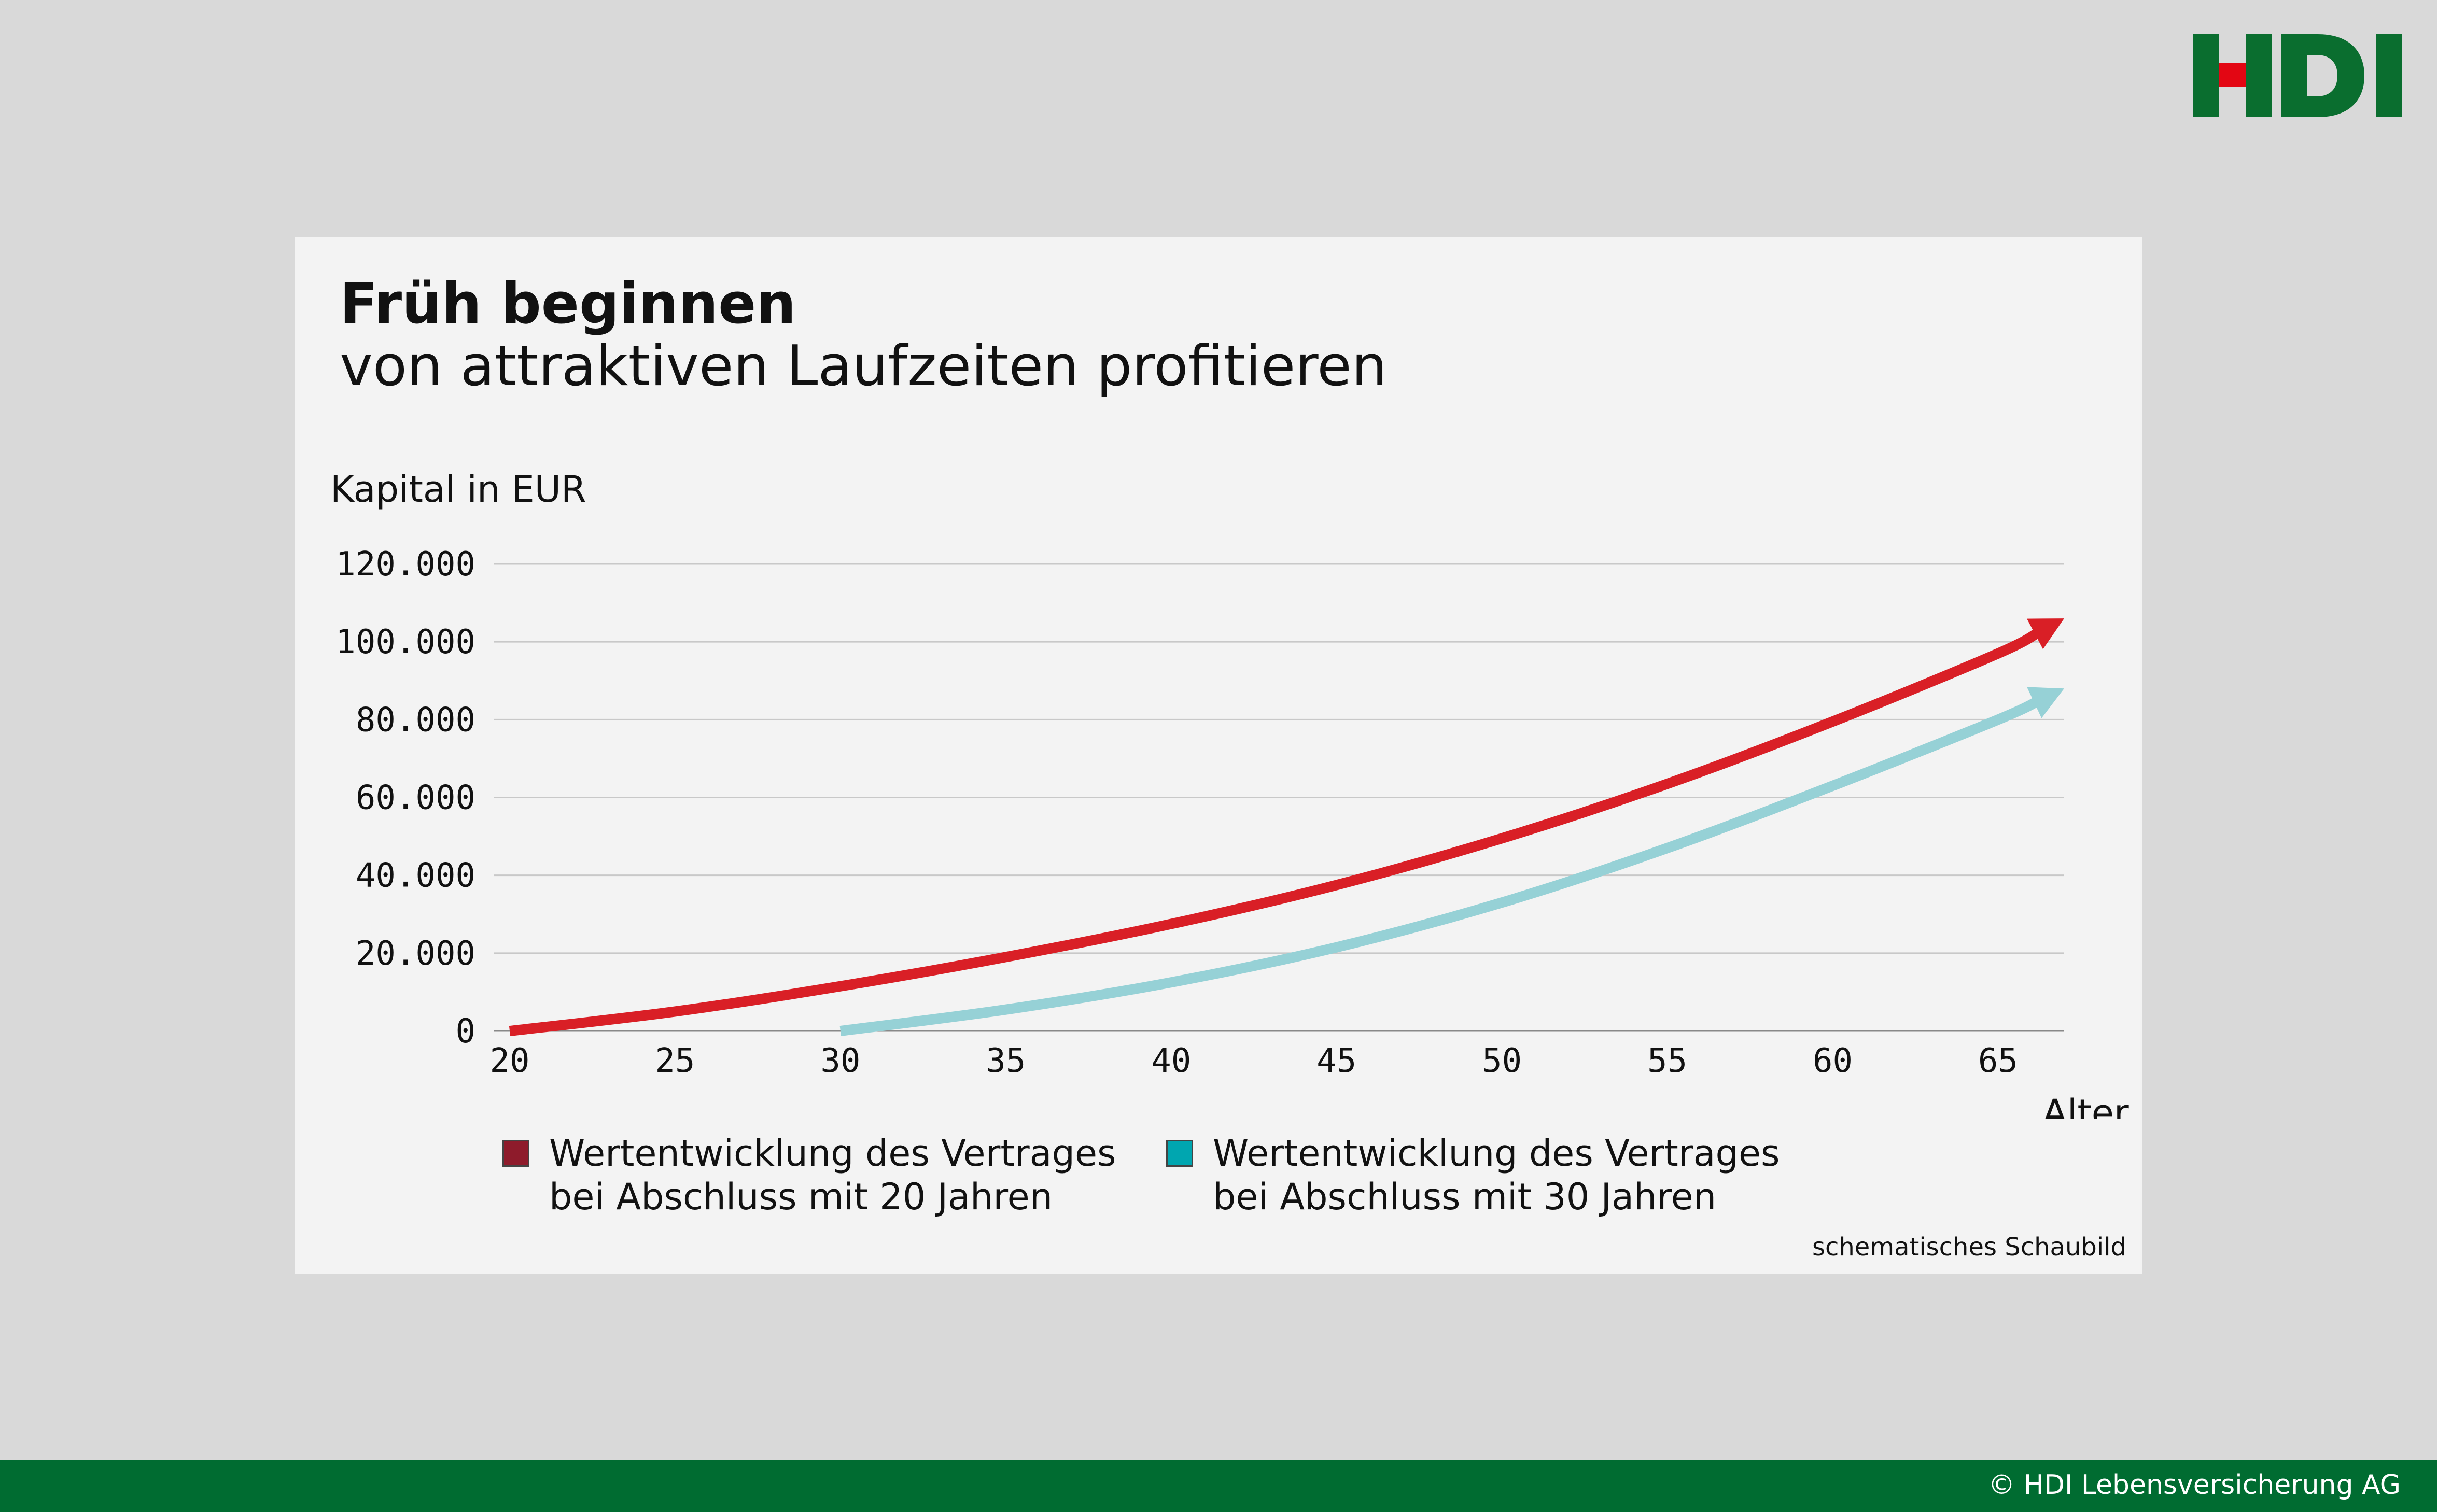 The height and width of the screenshot is (1512, 2437). I want to click on x-tick-label: 35, so click(1006, 1061).